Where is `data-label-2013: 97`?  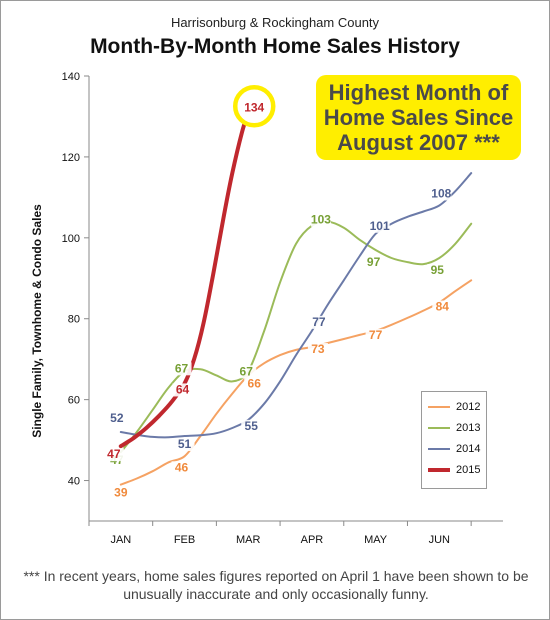
data-label-2013: 97 is located at coordinates (374, 262).